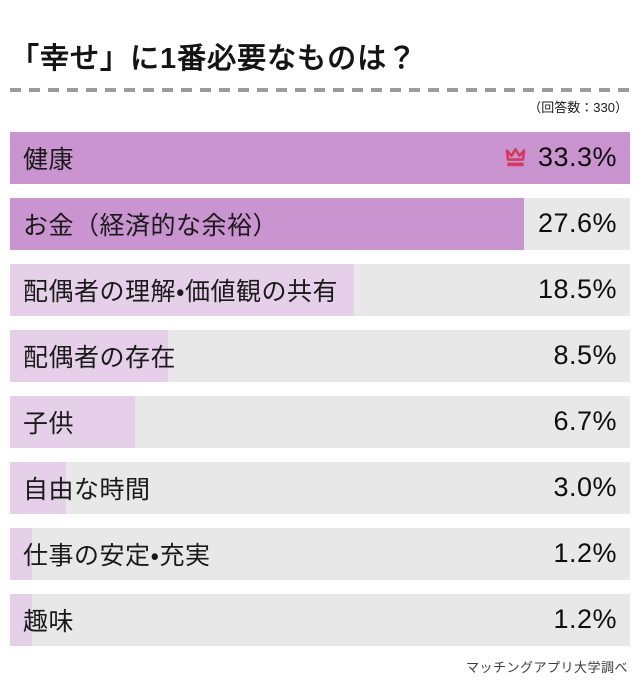 This screenshot has width=640, height=680. What do you see at coordinates (87, 489) in the screenshot?
I see `bar-category-label: 自由な時間` at bounding box center [87, 489].